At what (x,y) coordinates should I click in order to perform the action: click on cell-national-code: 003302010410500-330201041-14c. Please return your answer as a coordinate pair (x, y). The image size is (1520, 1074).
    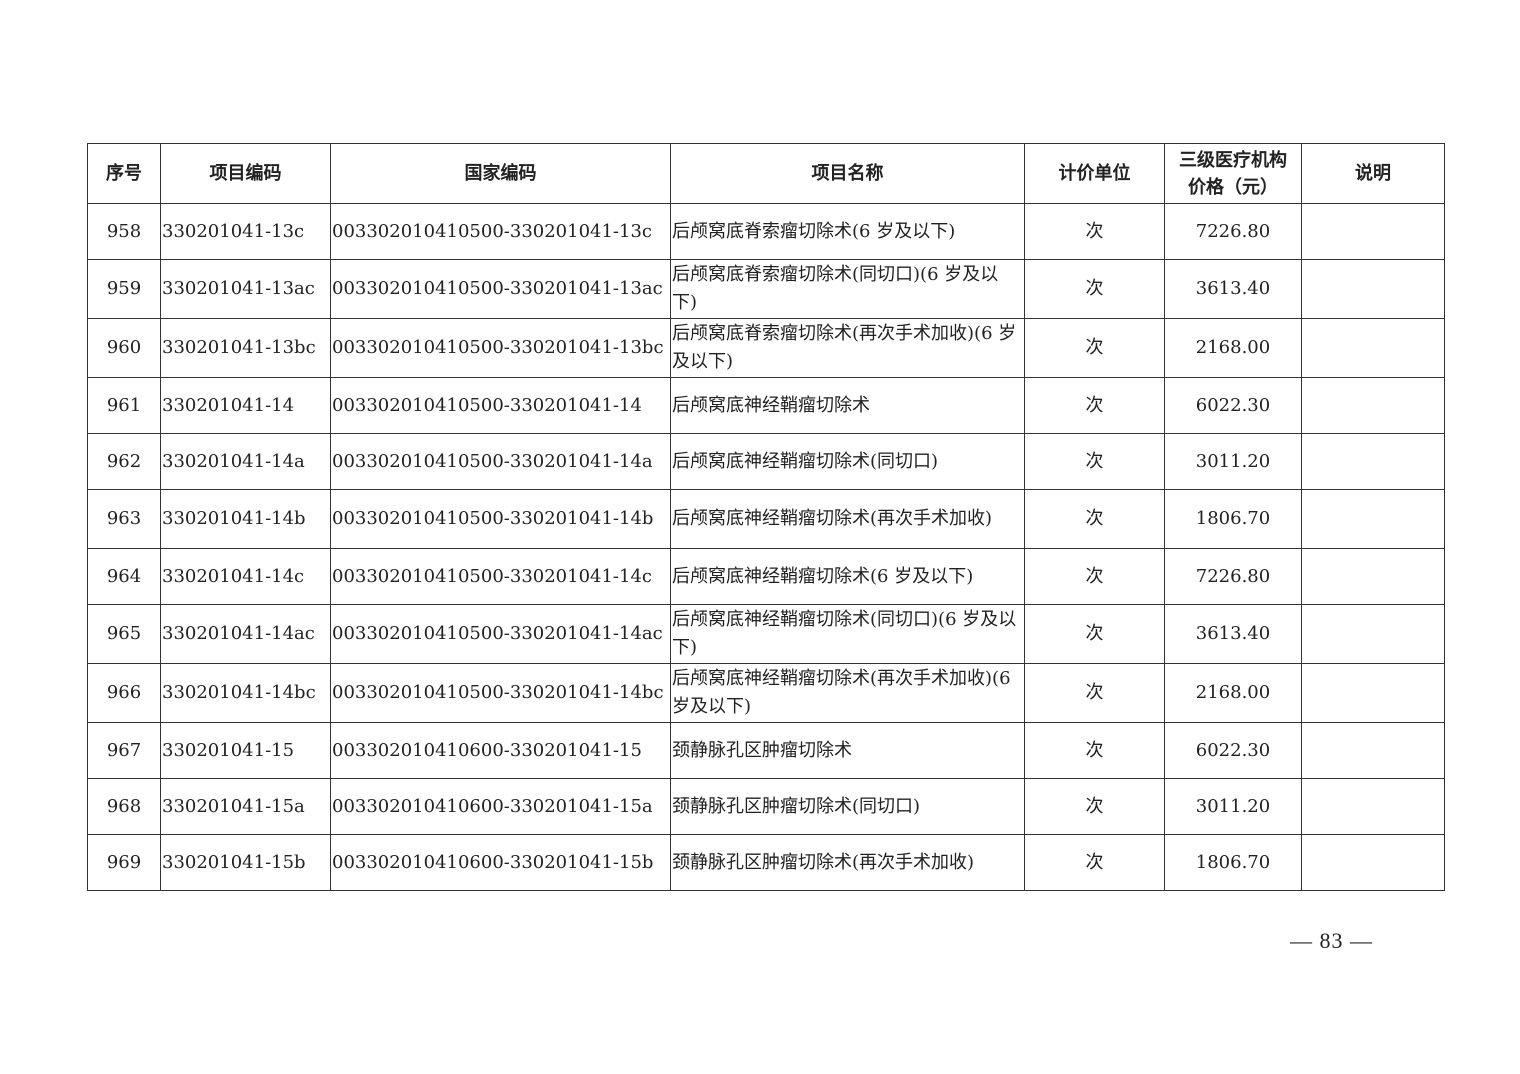
    Looking at the image, I should click on (500, 576).